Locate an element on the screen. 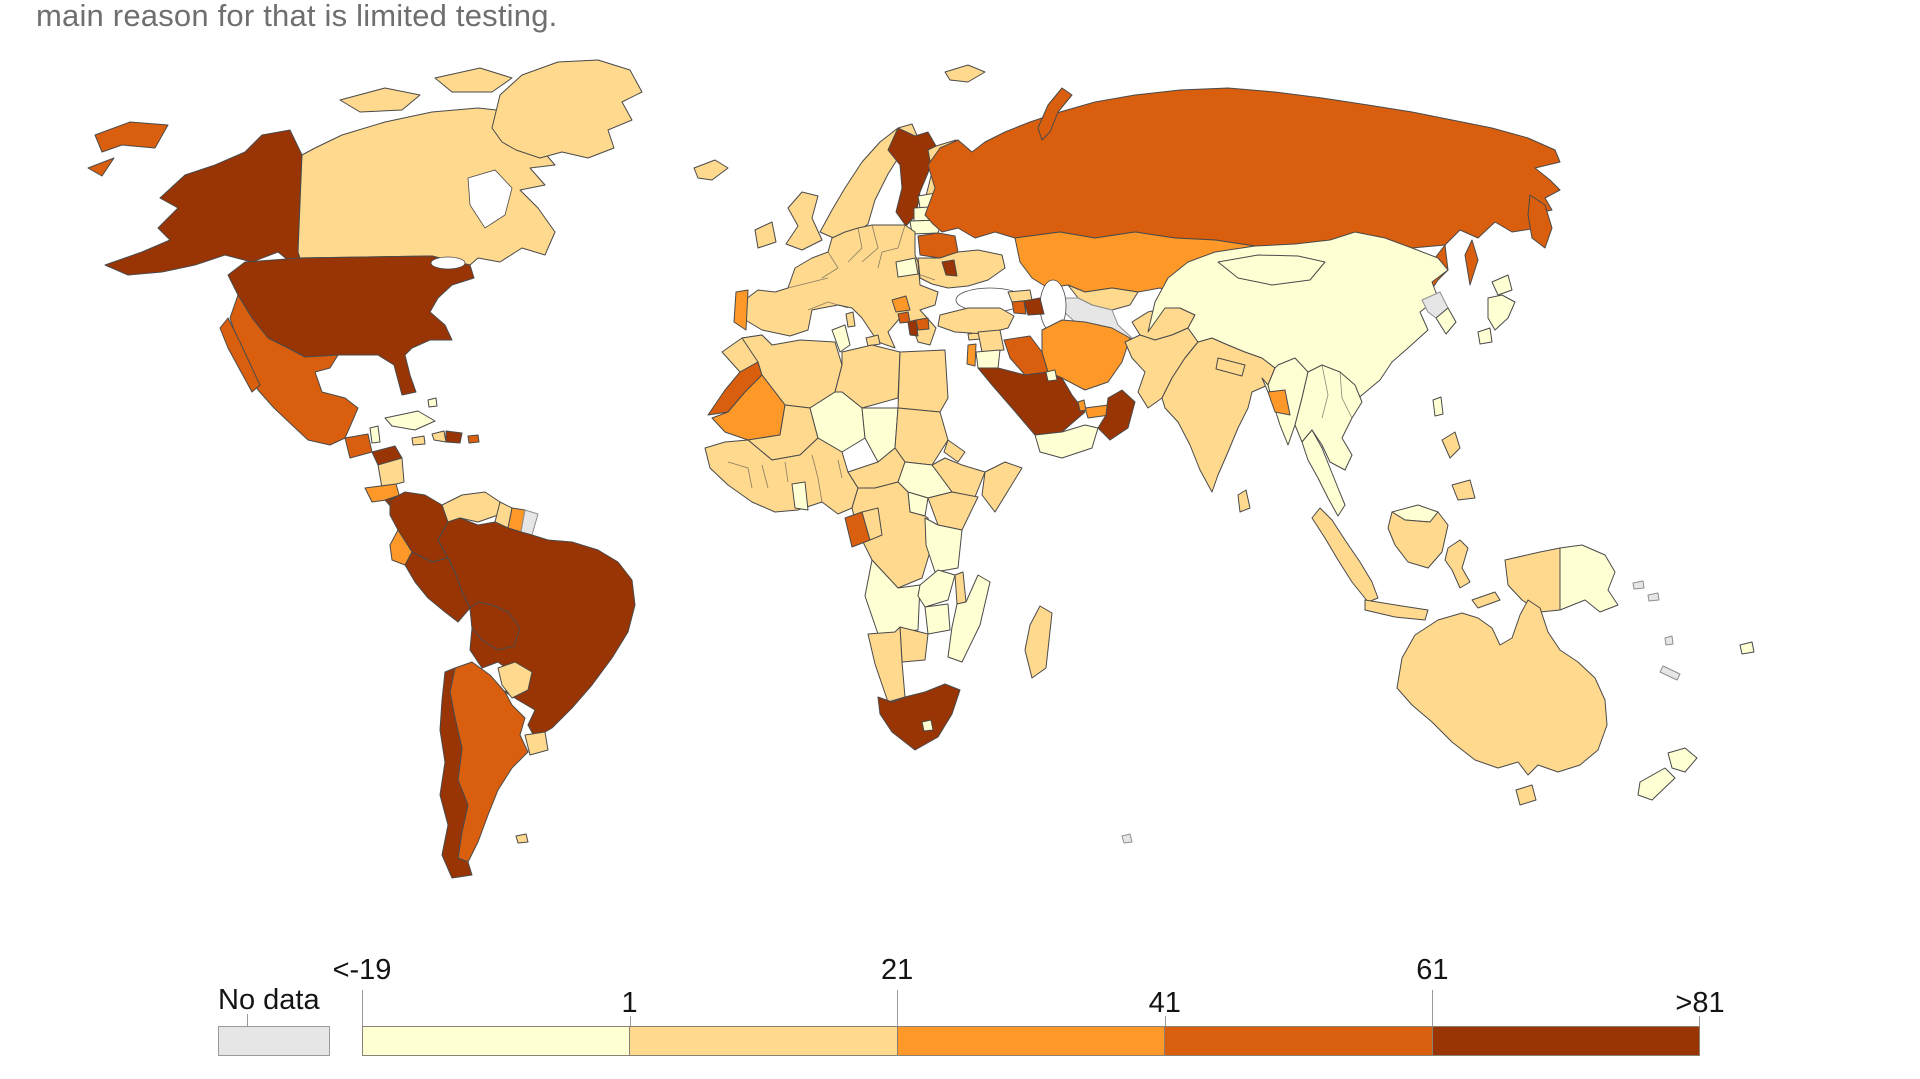 The width and height of the screenshot is (1920, 1079). country-azerbaijan is located at coordinates (1034, 306).